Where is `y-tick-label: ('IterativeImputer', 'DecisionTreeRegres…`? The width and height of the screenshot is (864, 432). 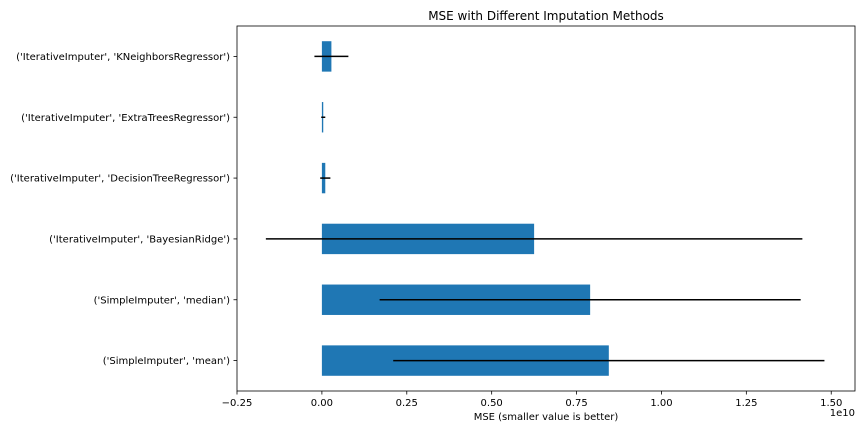 y-tick-label: ('IterativeImputer', 'DecisionTreeRegres… is located at coordinates (120, 179).